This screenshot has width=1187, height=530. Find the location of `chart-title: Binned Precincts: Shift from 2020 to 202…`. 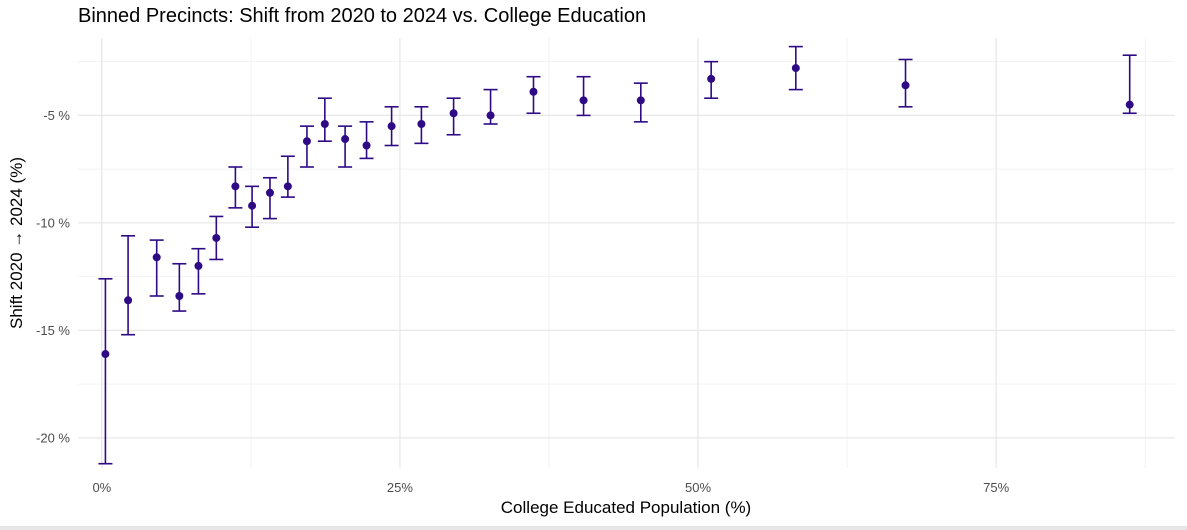

chart-title: Binned Precincts: Shift from 2020 to 202… is located at coordinates (362, 16).